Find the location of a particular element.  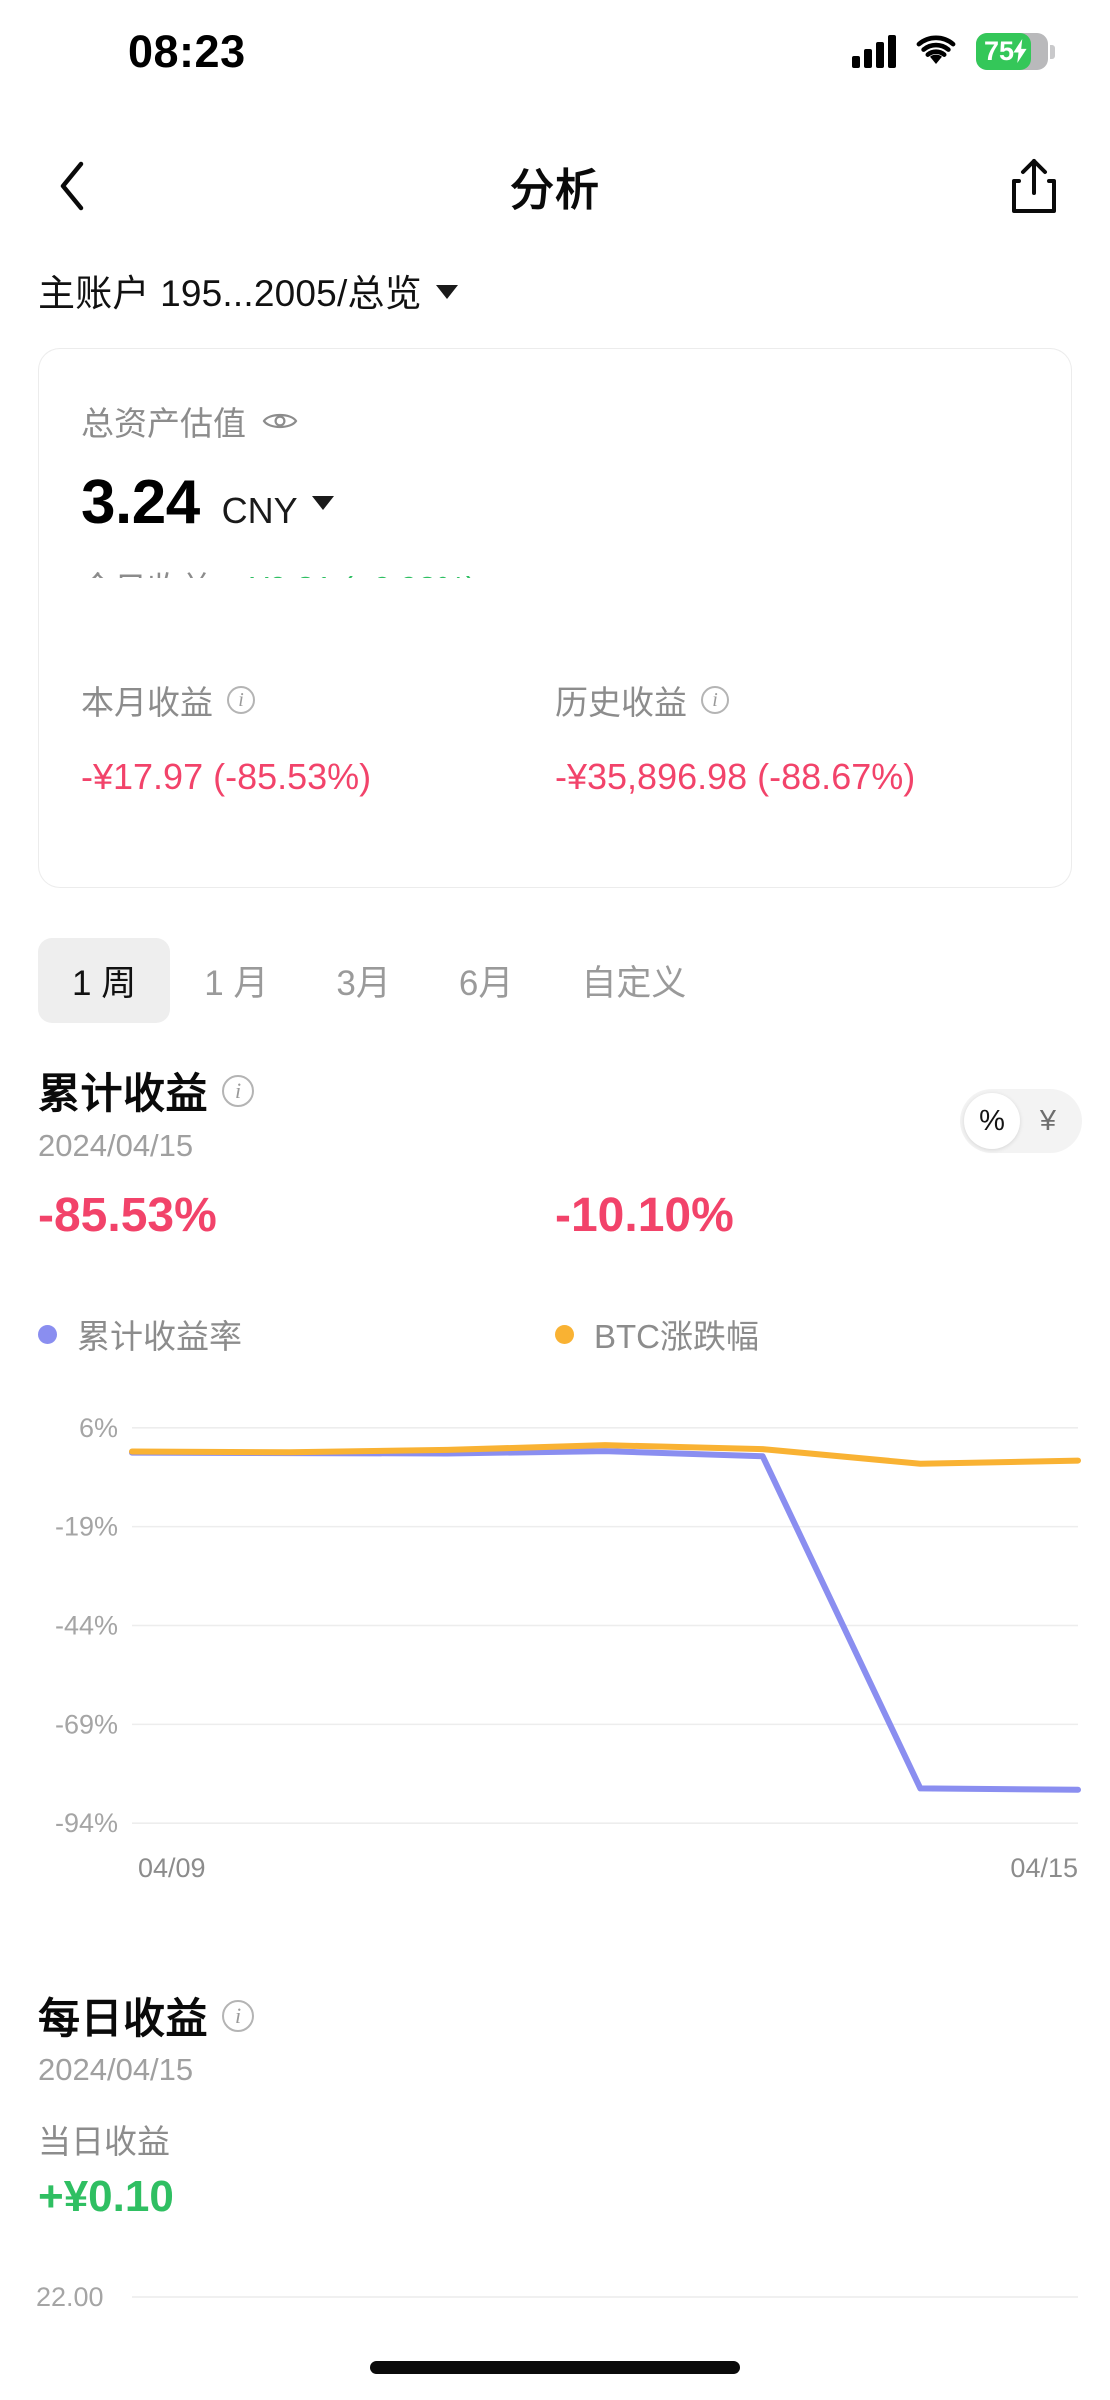

share-icon is located at coordinates (1034, 186).